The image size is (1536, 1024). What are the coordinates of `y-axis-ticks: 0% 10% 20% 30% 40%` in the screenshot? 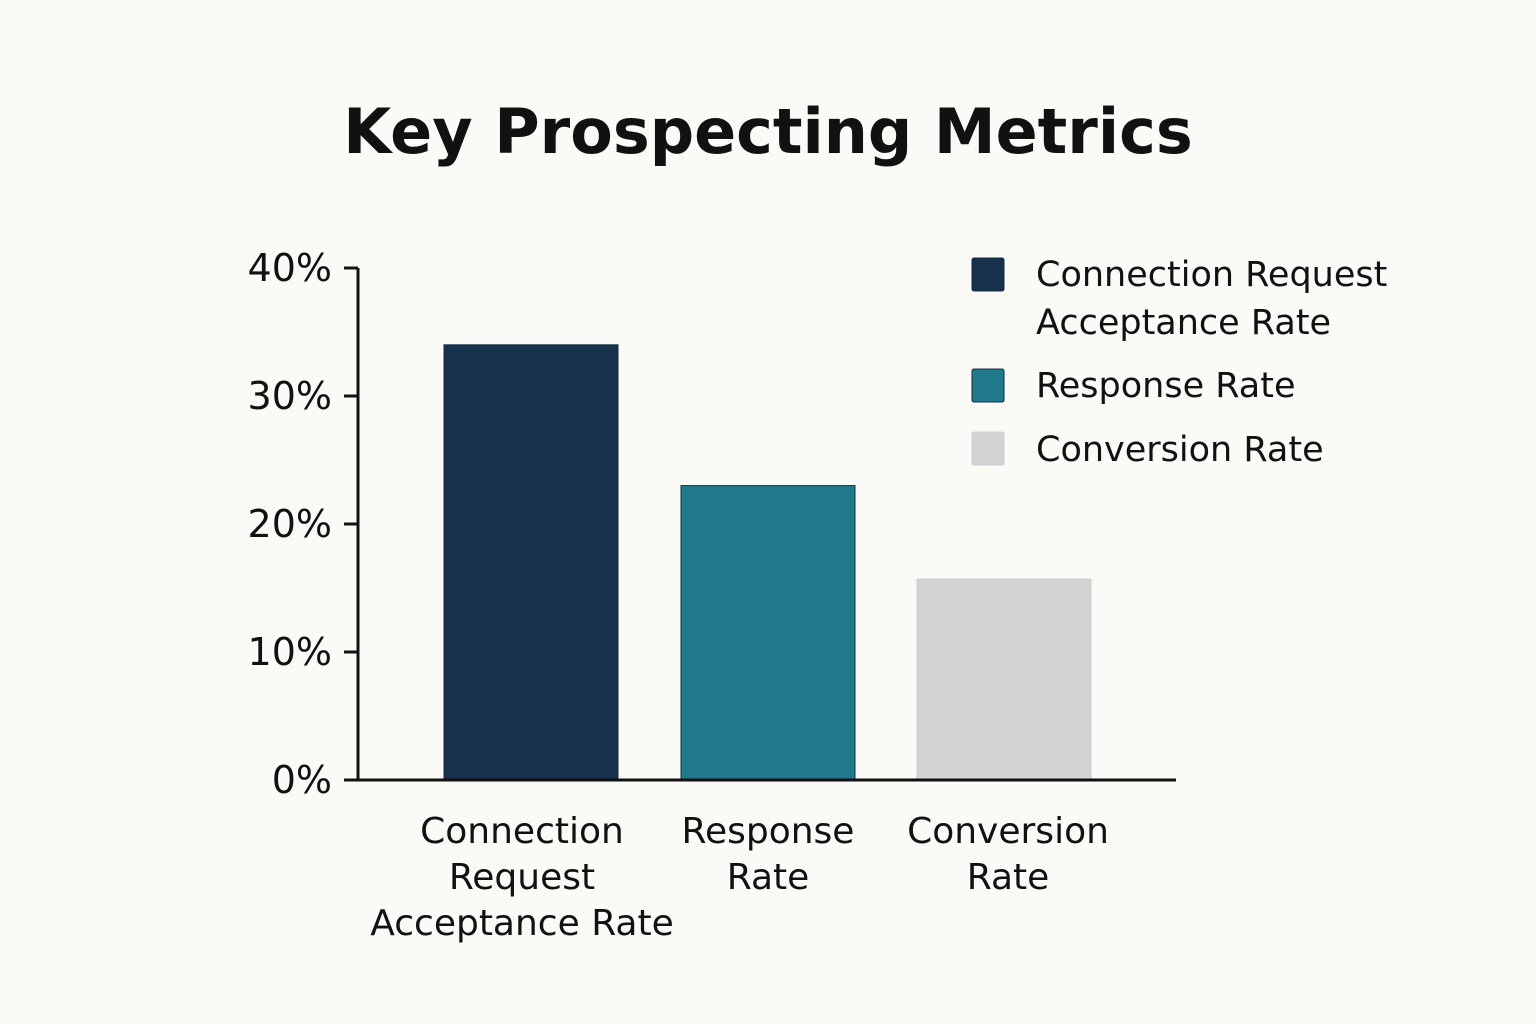 It's located at (303, 524).